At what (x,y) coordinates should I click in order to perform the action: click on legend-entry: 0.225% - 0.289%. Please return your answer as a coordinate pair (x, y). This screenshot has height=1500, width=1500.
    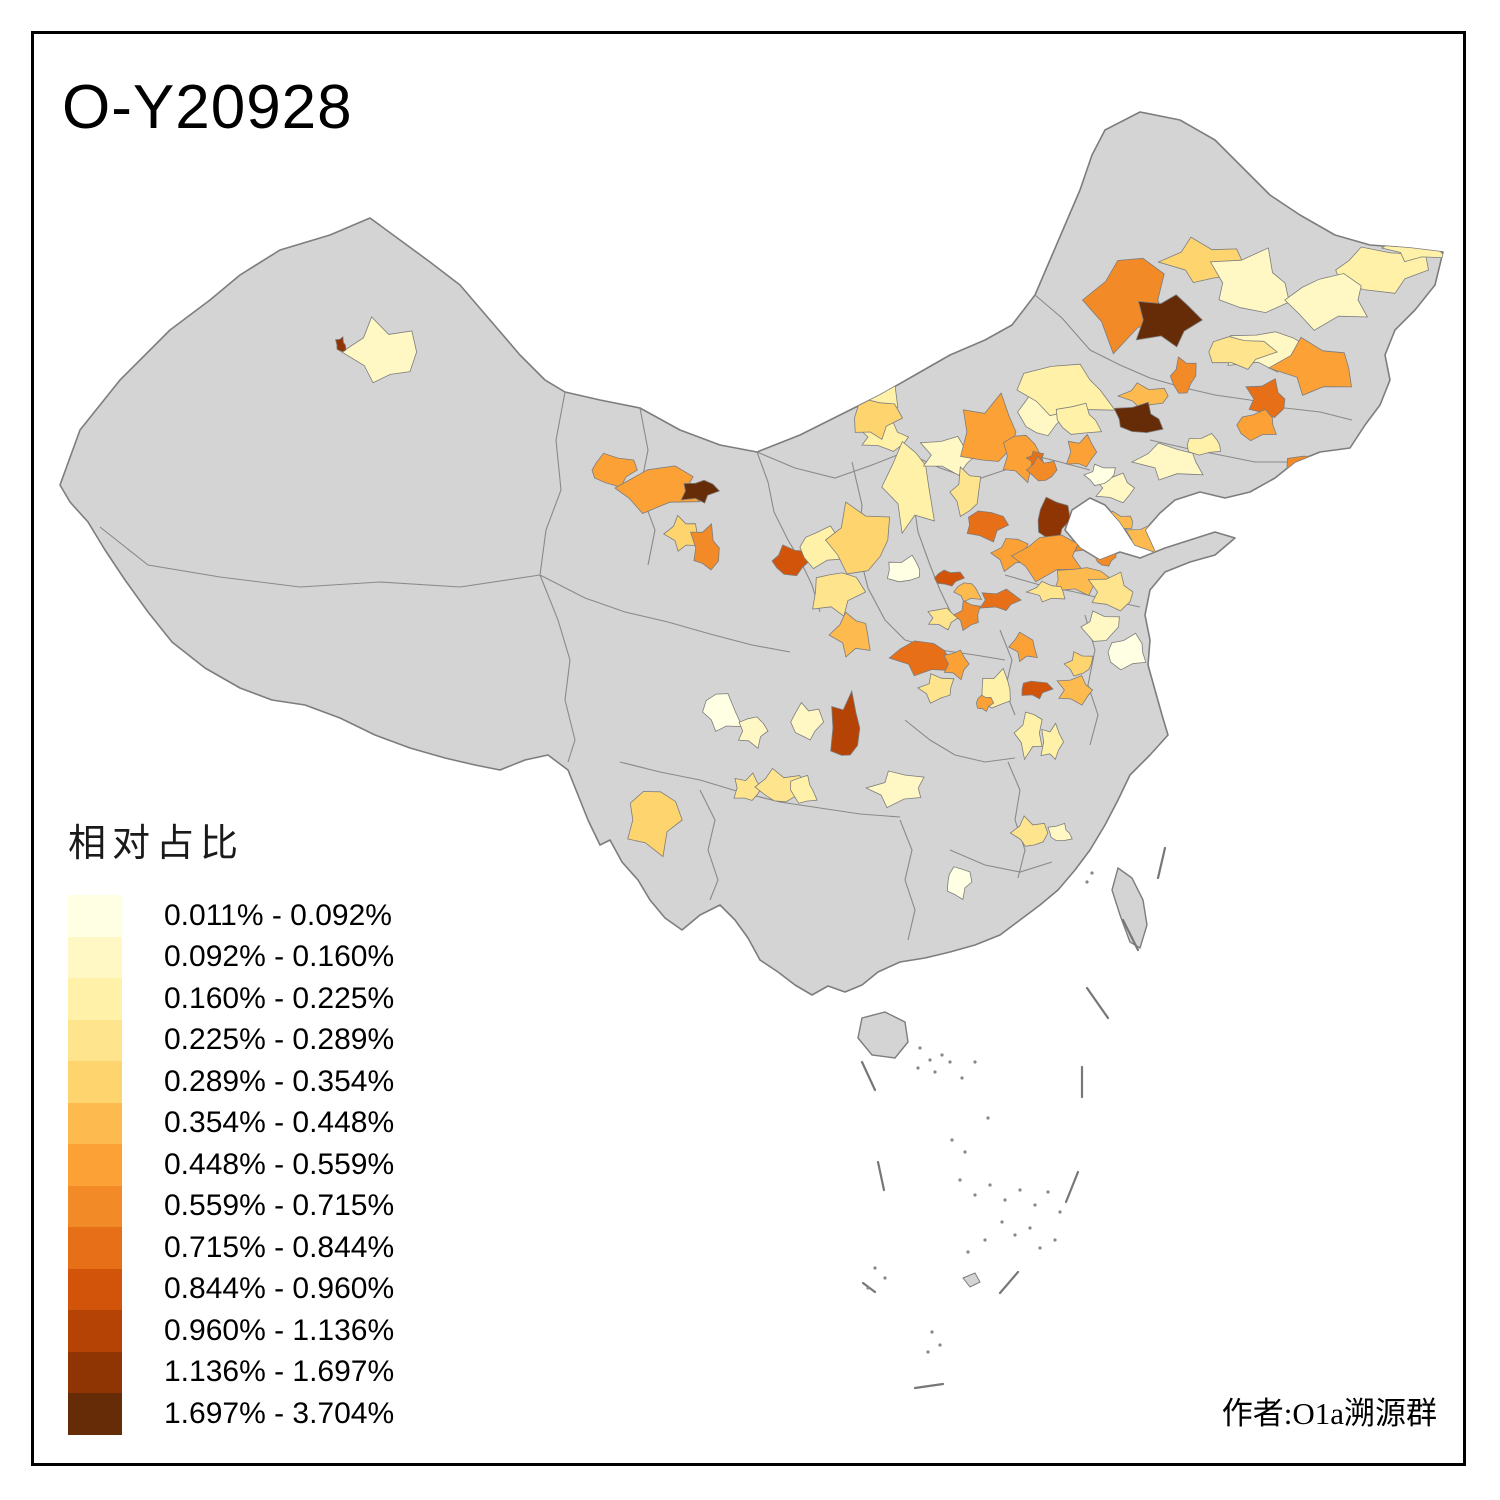
    Looking at the image, I should click on (231, 1040).